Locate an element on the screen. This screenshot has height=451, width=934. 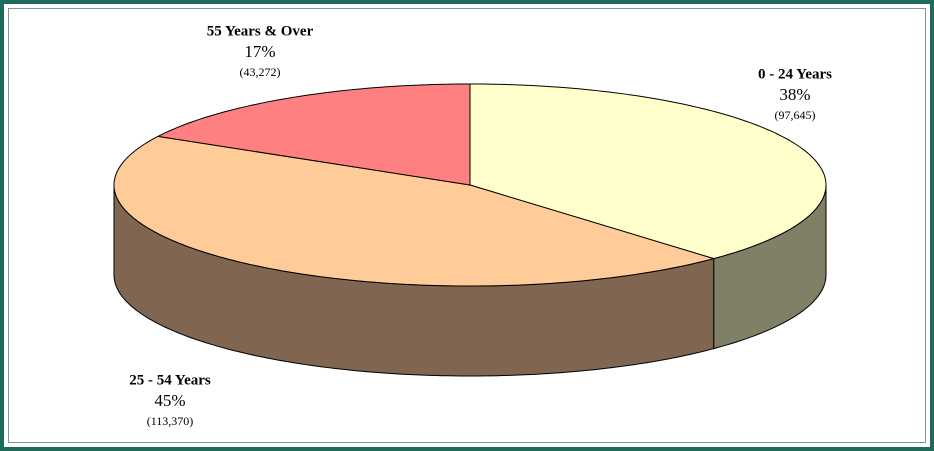
count-label: (97,645) is located at coordinates (795, 115).